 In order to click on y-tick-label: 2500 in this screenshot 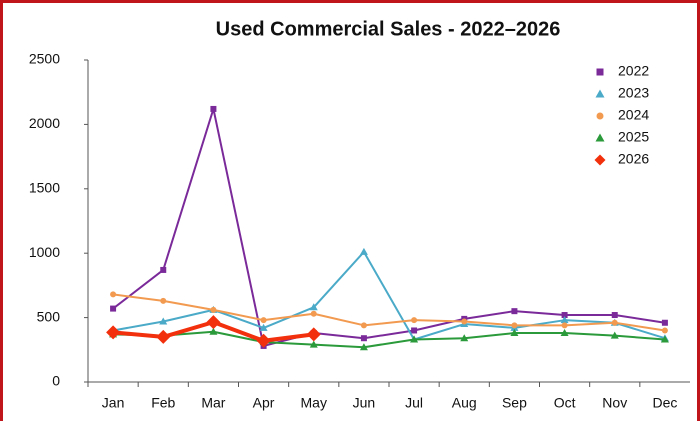, I will do `click(44, 59)`.